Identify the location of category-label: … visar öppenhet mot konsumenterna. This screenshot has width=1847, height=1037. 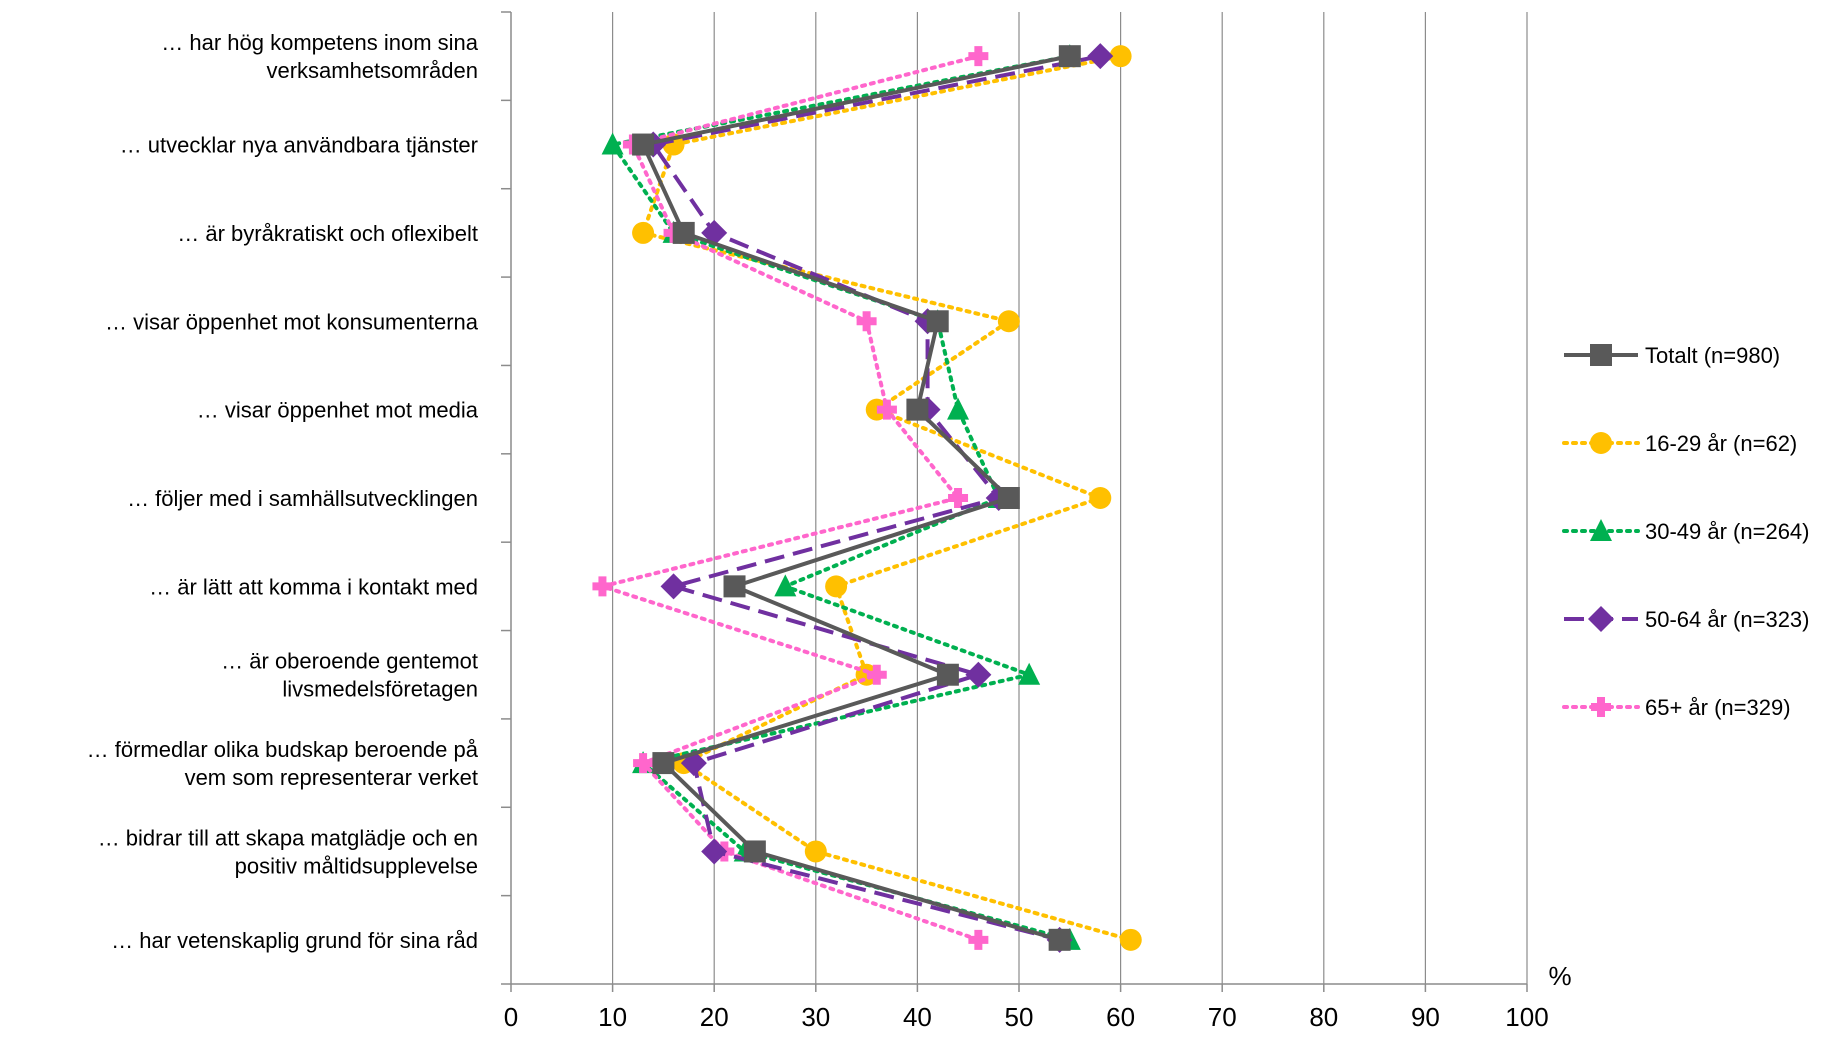
(292, 321).